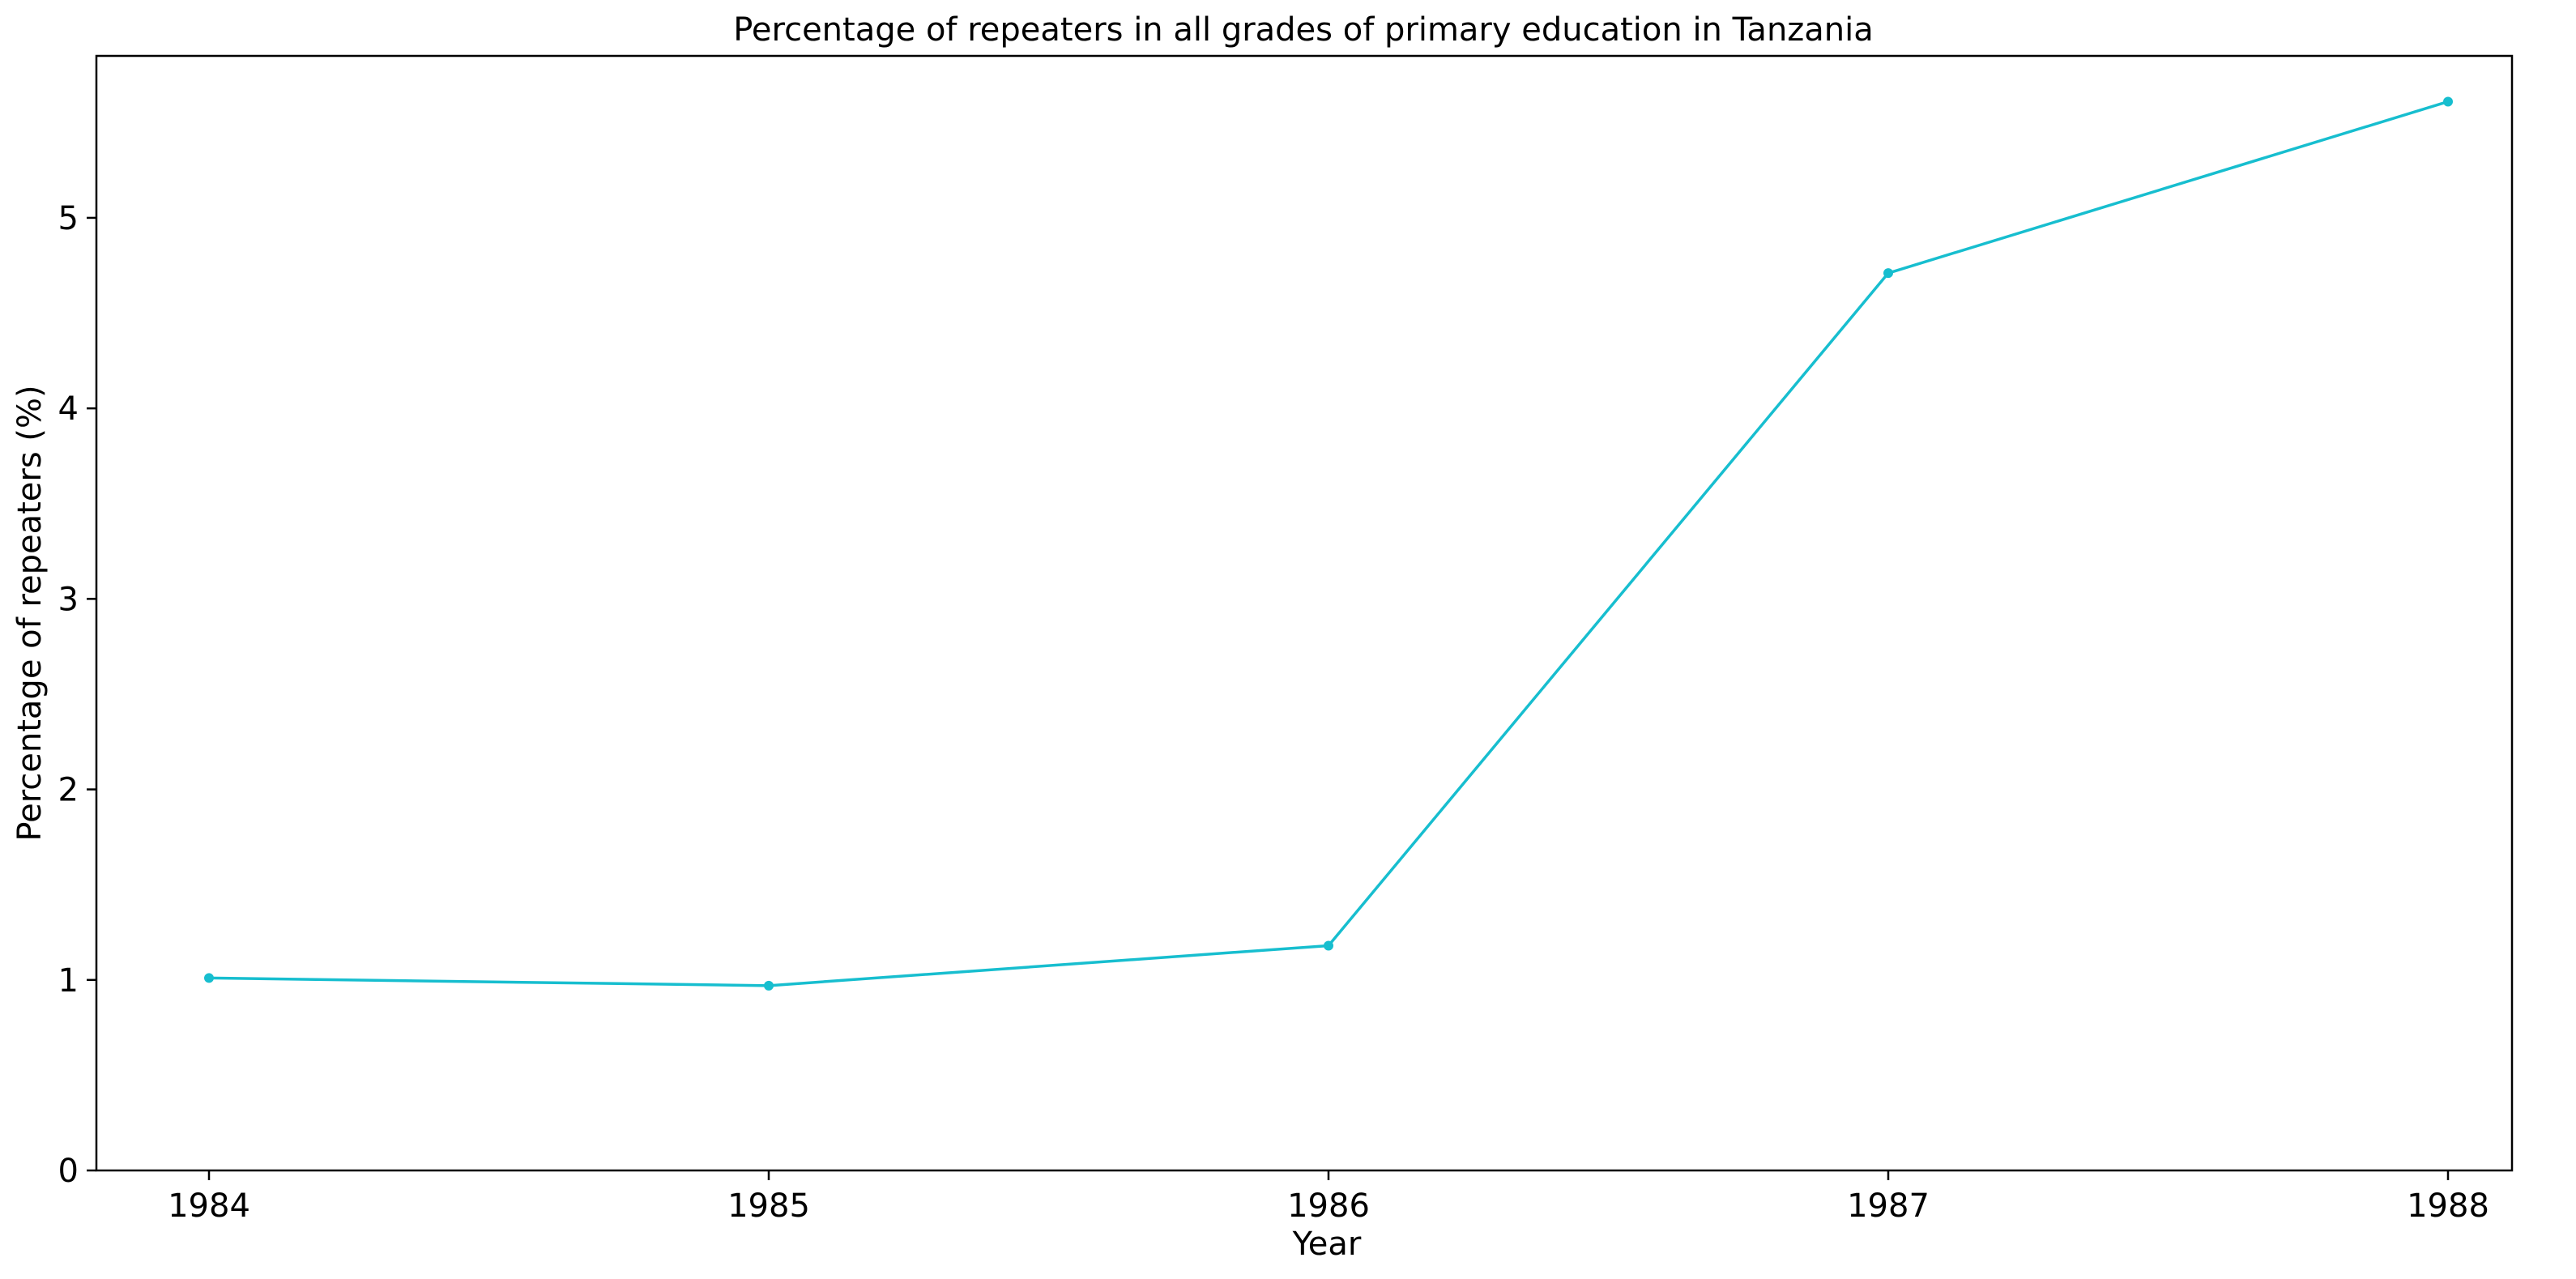 The image size is (2576, 1279). Describe the element at coordinates (69, 218) in the screenshot. I see `y-tick-label: 5` at that location.